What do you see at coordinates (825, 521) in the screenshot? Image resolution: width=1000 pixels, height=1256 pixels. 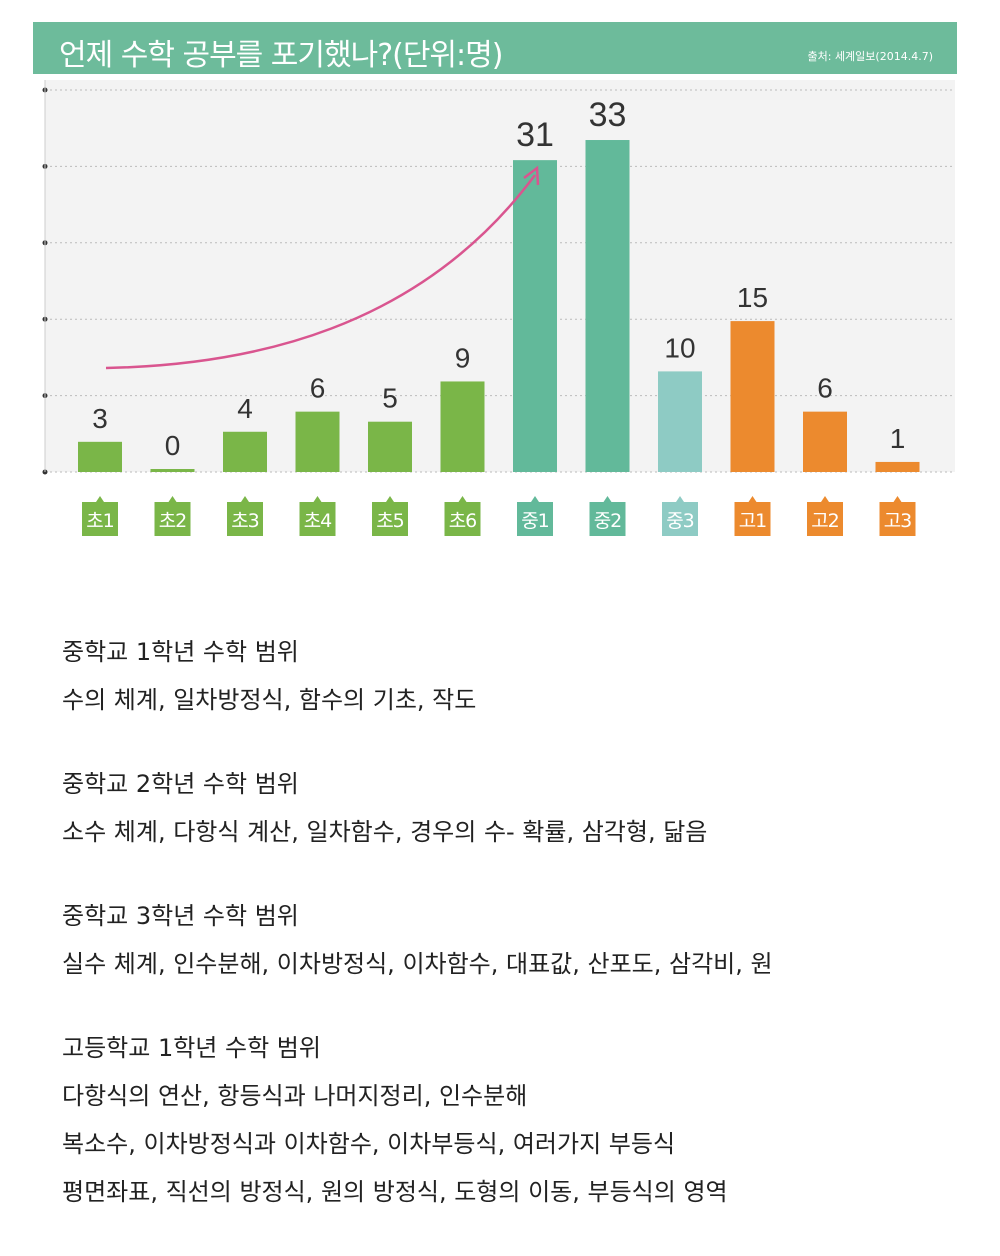 I see `x-tick-label: 고2` at bounding box center [825, 521].